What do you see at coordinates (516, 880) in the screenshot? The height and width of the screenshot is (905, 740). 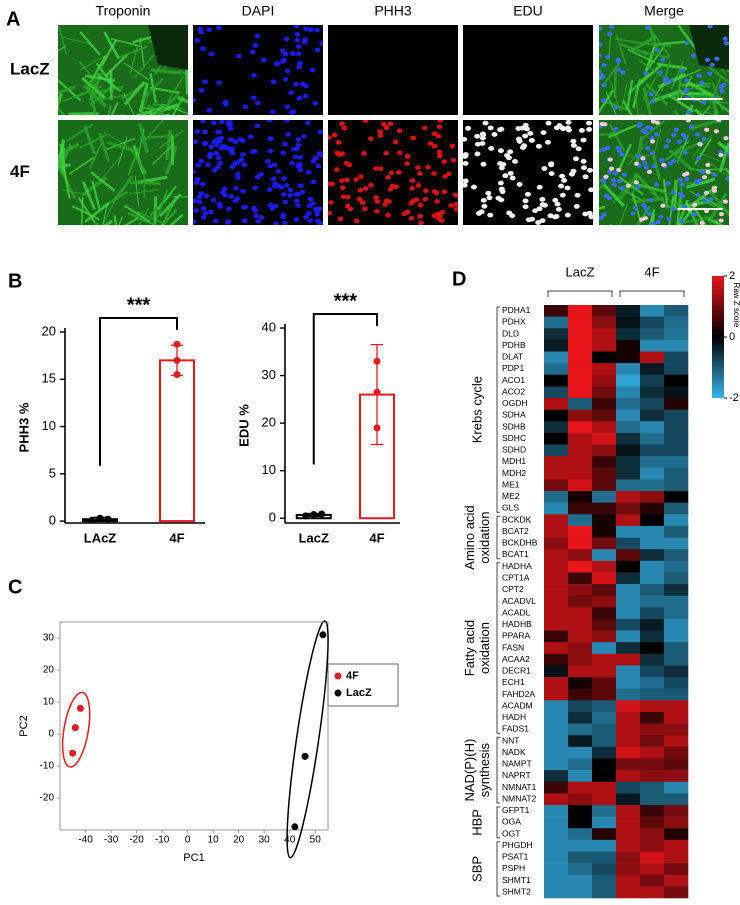 I see `gene-label: SHMT1` at bounding box center [516, 880].